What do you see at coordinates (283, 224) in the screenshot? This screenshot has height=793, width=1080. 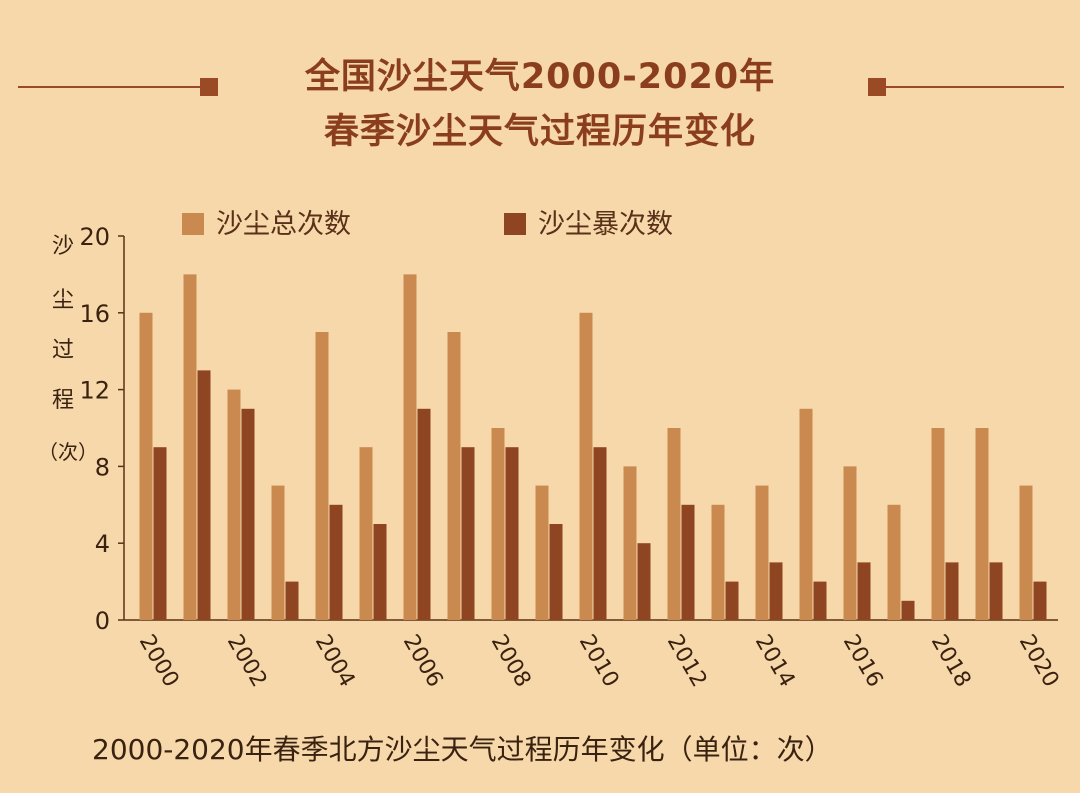 I see `legend-label-total: 沙尘总次数` at bounding box center [283, 224].